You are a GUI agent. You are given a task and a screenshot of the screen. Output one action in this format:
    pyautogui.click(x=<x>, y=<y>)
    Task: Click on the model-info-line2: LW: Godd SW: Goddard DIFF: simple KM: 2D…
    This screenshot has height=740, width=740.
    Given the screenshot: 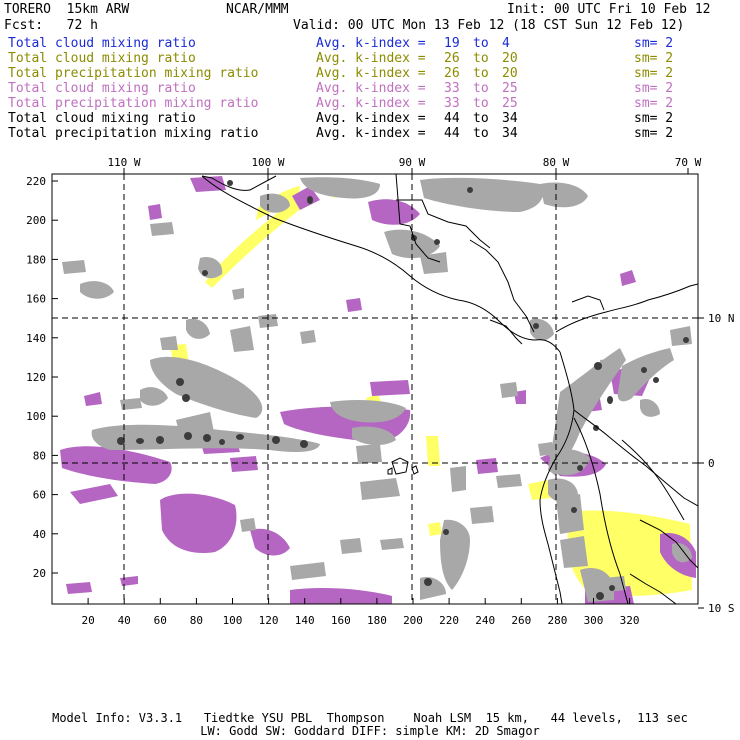 What is the action you would take?
    pyautogui.click(x=370, y=731)
    